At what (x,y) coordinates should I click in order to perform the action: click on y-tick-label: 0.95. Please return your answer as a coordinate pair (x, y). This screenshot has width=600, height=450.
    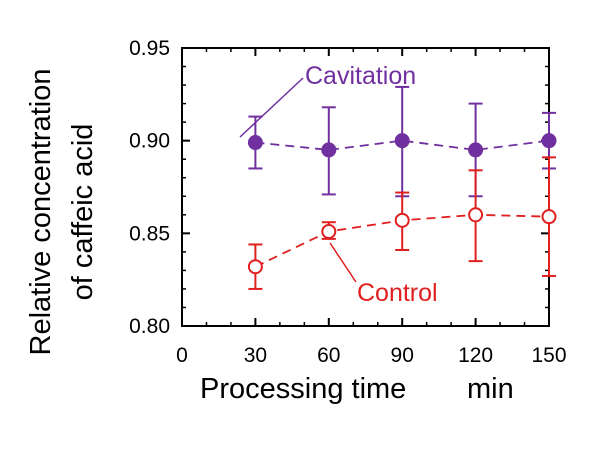
    Looking at the image, I should click on (149, 48).